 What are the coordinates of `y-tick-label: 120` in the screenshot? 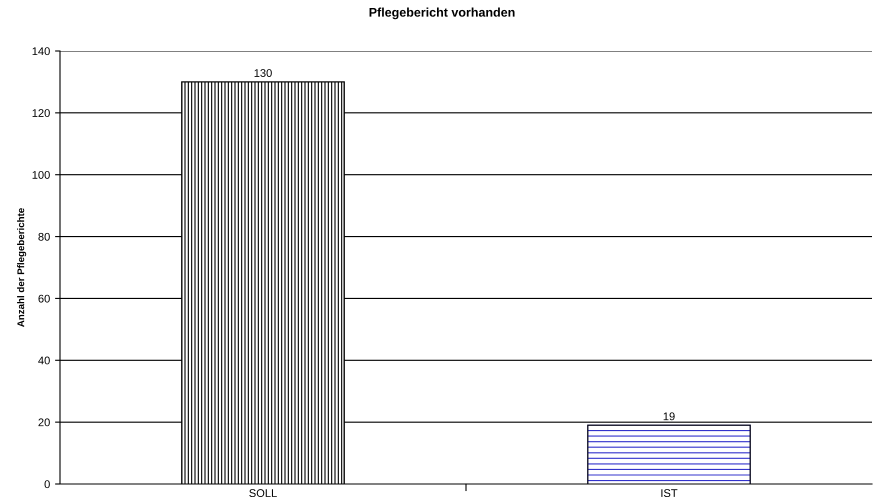 It's located at (41, 113).